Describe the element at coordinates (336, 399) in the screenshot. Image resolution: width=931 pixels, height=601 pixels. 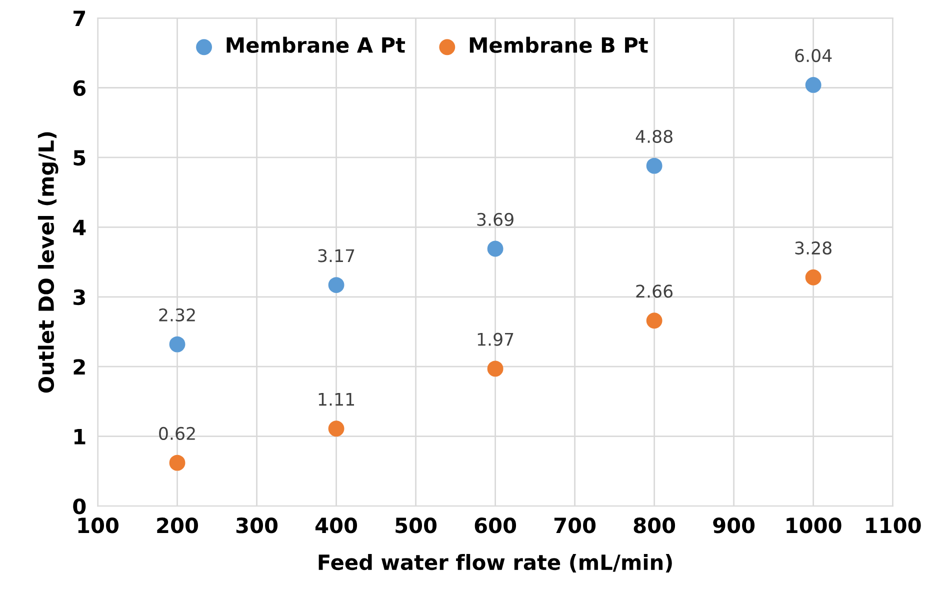
I see `data-label: 1.11` at that location.